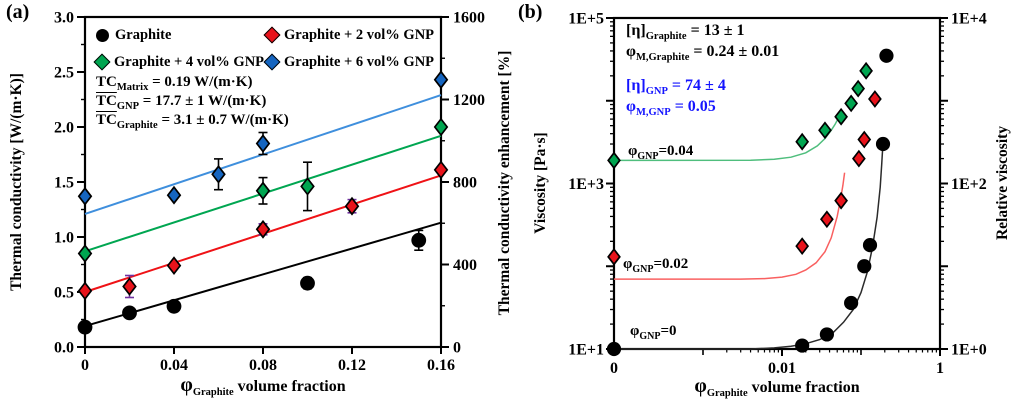  I want to click on svg-text: 0.16, so click(441, 365).